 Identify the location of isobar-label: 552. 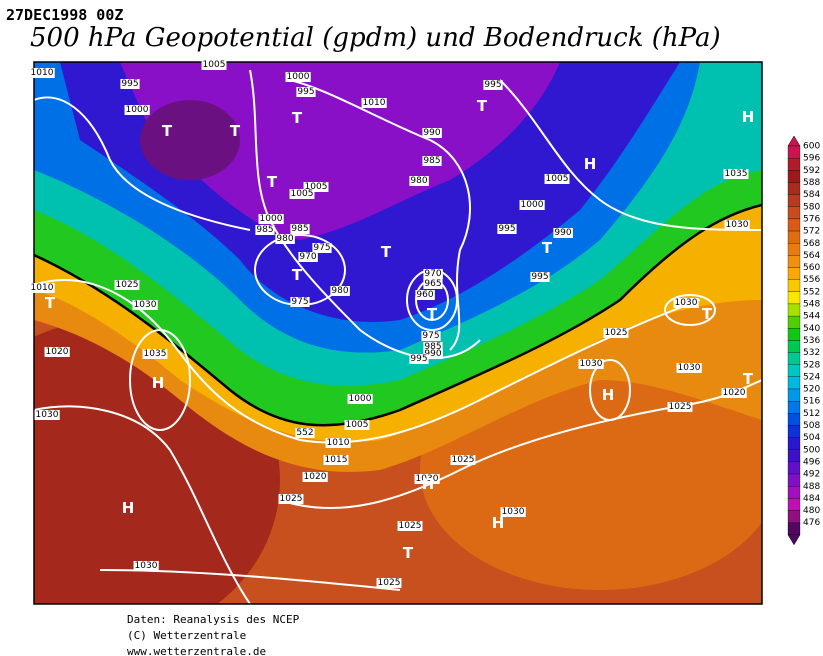
(304, 433).